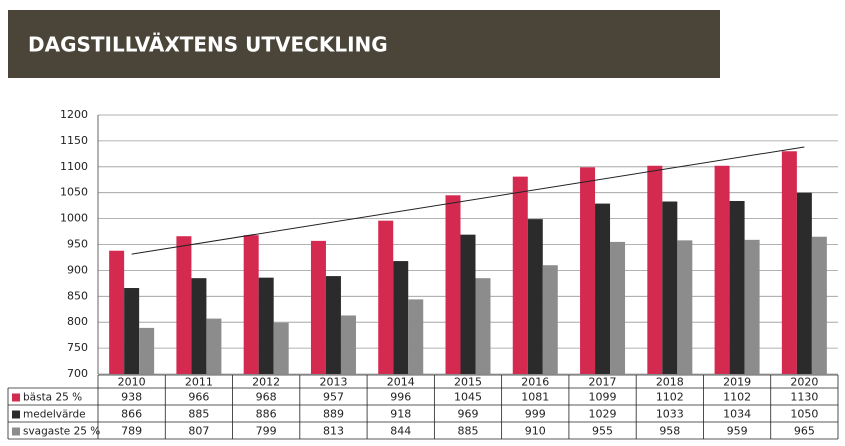  I want to click on table-value: 938, so click(131, 397).